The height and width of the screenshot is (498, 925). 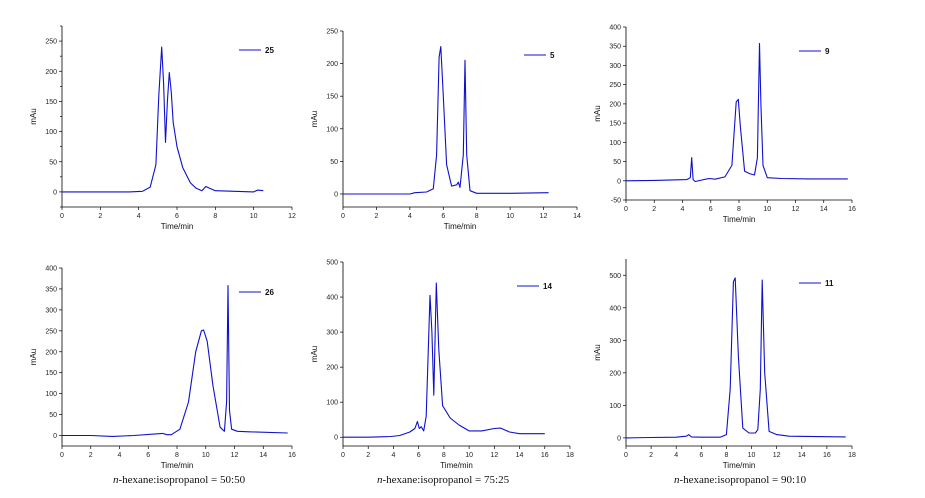 I want to click on chart-panel-2: 0 50 100 150 200 250 0 2 4 6 8 10 12 14 Time/min mAu 5, so click(x=445, y=130).